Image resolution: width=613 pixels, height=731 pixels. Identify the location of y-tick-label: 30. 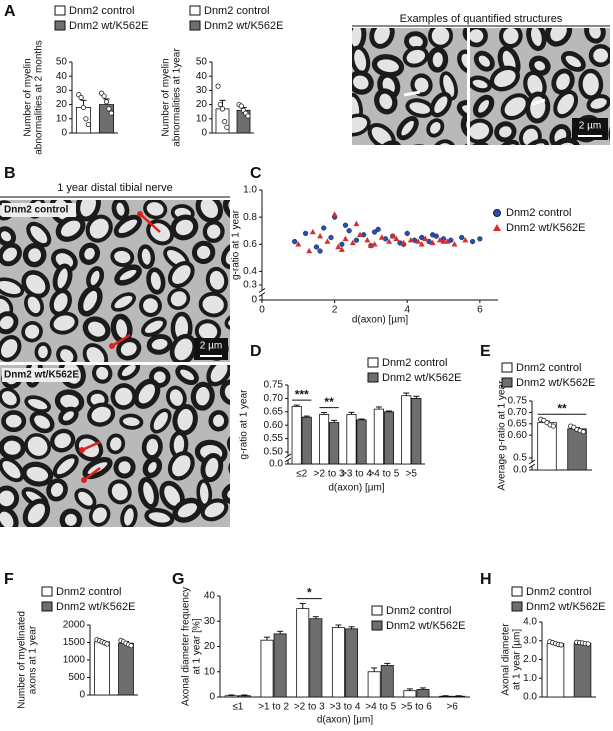
(210, 621).